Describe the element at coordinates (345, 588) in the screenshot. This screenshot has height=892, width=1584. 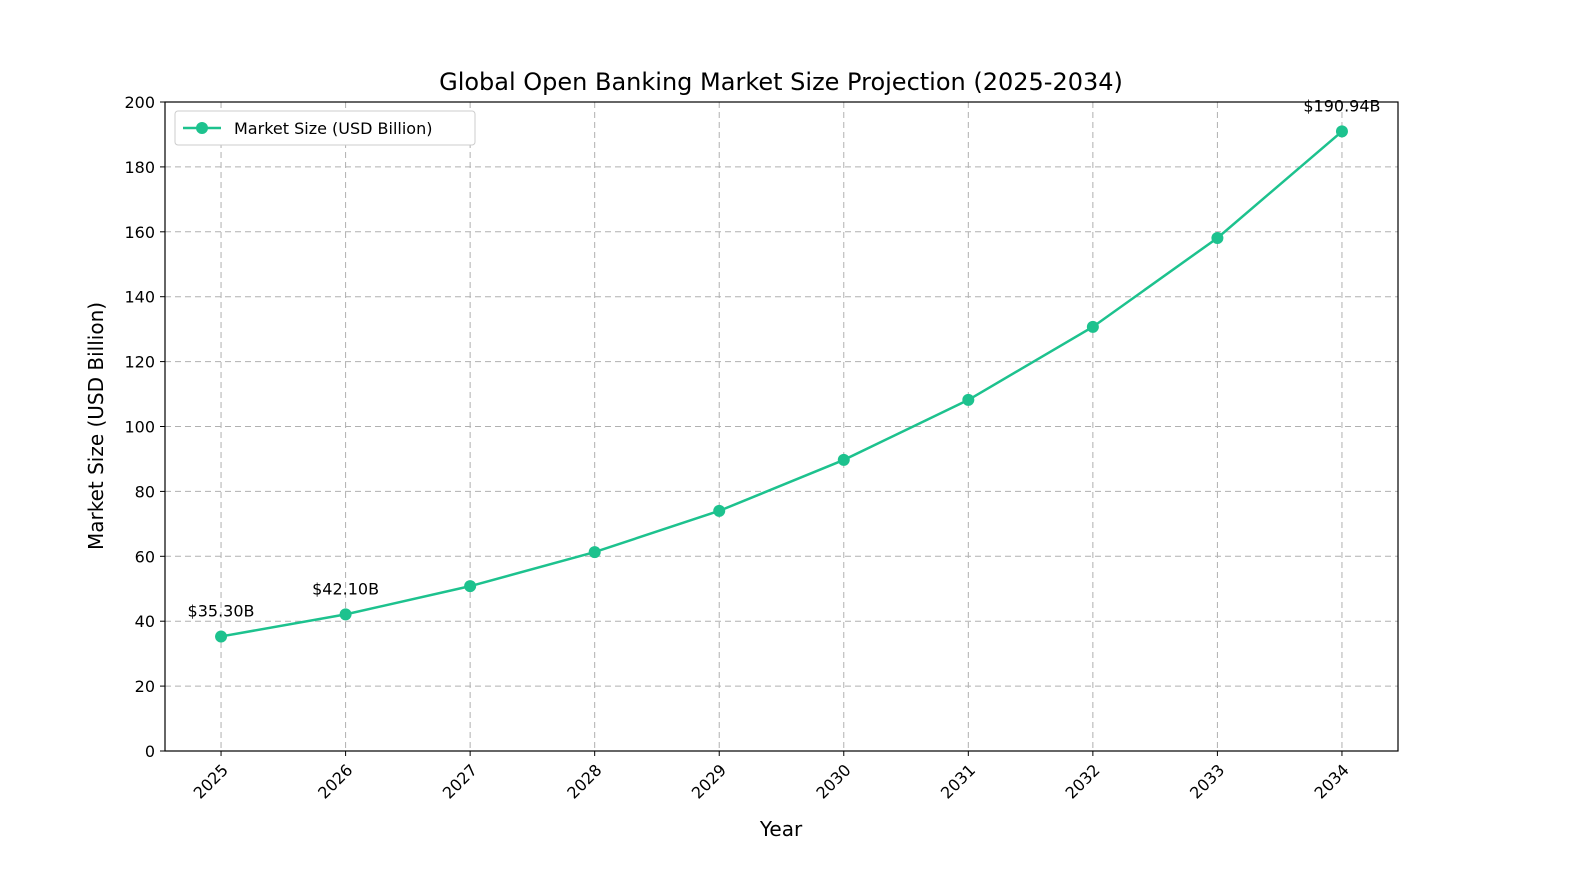
I see `data-label: $42.10B` at that location.